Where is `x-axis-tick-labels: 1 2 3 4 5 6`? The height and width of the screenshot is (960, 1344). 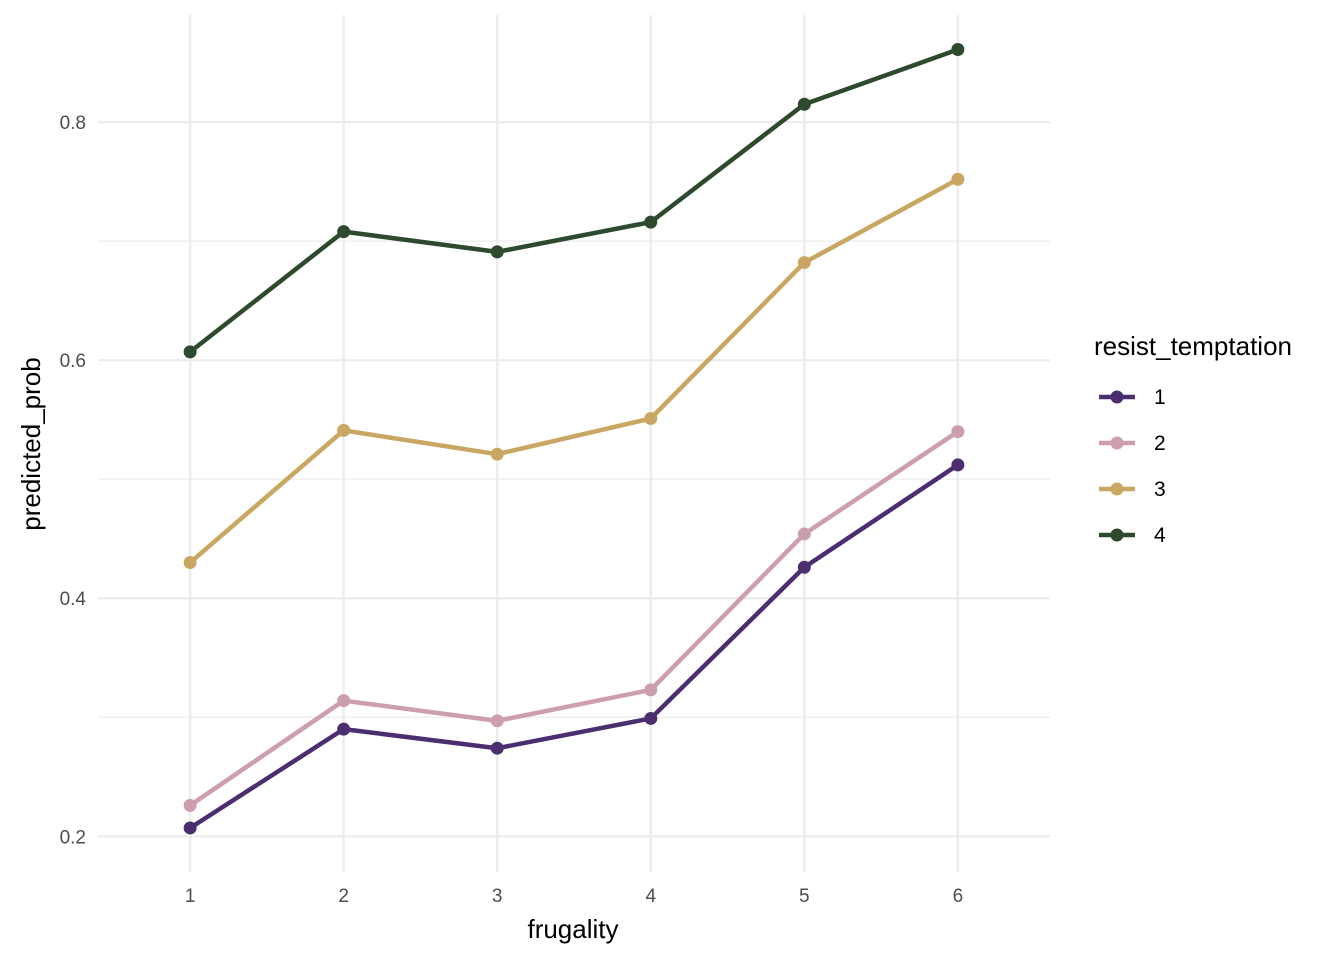
x-axis-tick-labels: 1 2 3 4 5 6 is located at coordinates (574, 896).